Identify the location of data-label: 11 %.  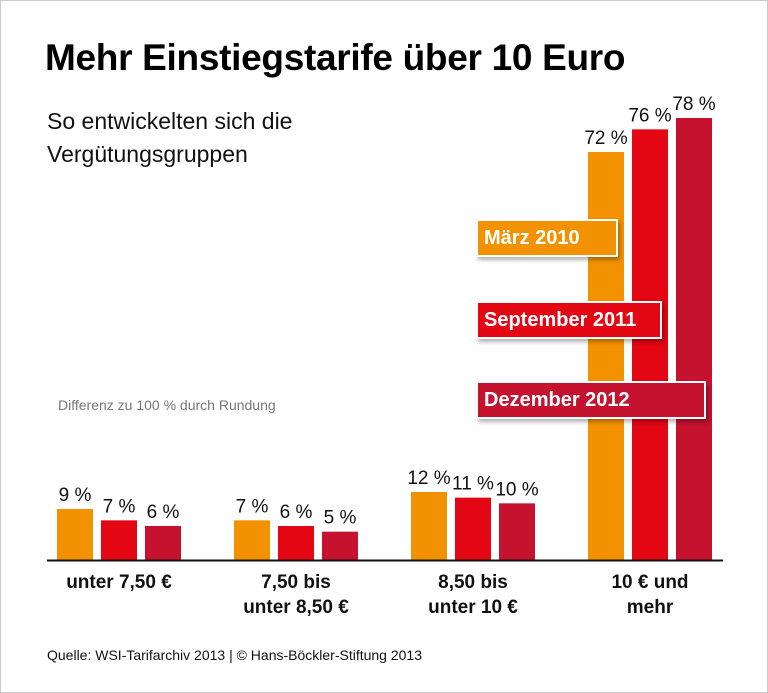
(473, 484).